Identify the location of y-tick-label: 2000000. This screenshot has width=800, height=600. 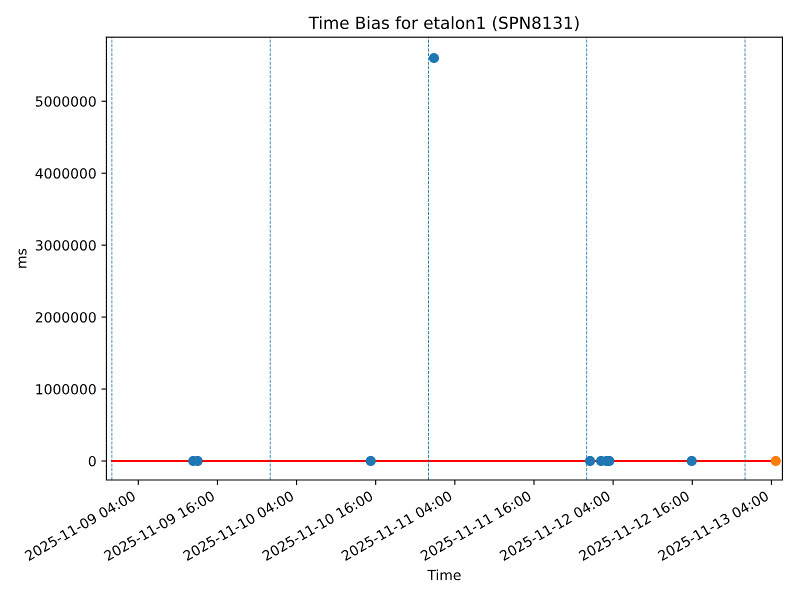
(66, 317).